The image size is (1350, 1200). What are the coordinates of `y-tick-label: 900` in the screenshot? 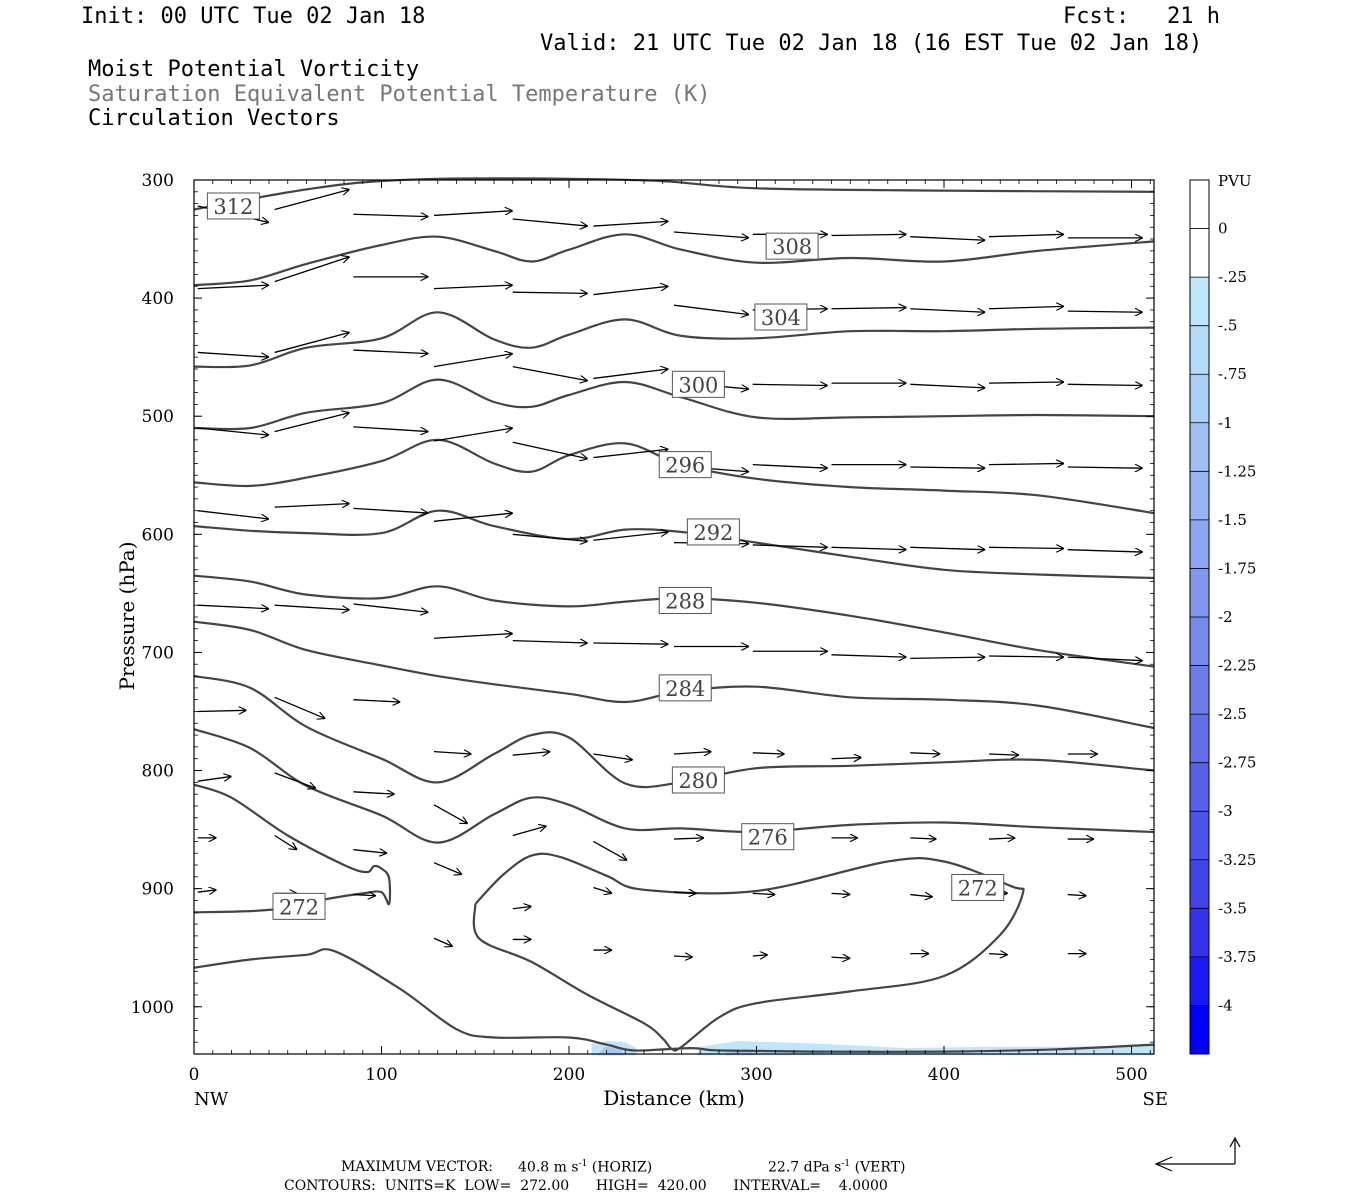 It's located at (158, 890).